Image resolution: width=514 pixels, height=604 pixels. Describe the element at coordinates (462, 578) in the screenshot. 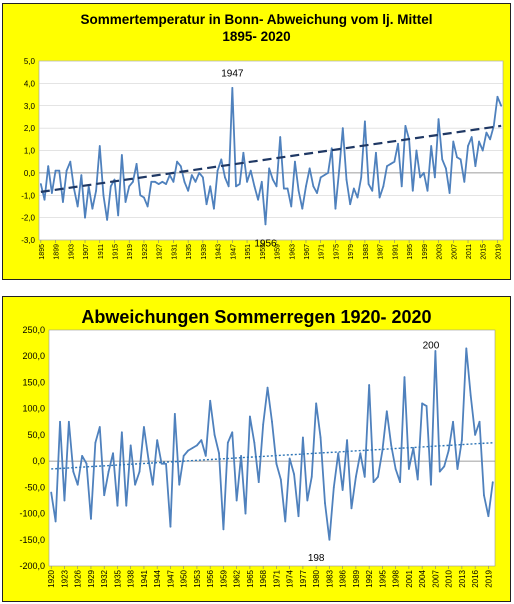

I see `x-tick-label: 2013` at that location.